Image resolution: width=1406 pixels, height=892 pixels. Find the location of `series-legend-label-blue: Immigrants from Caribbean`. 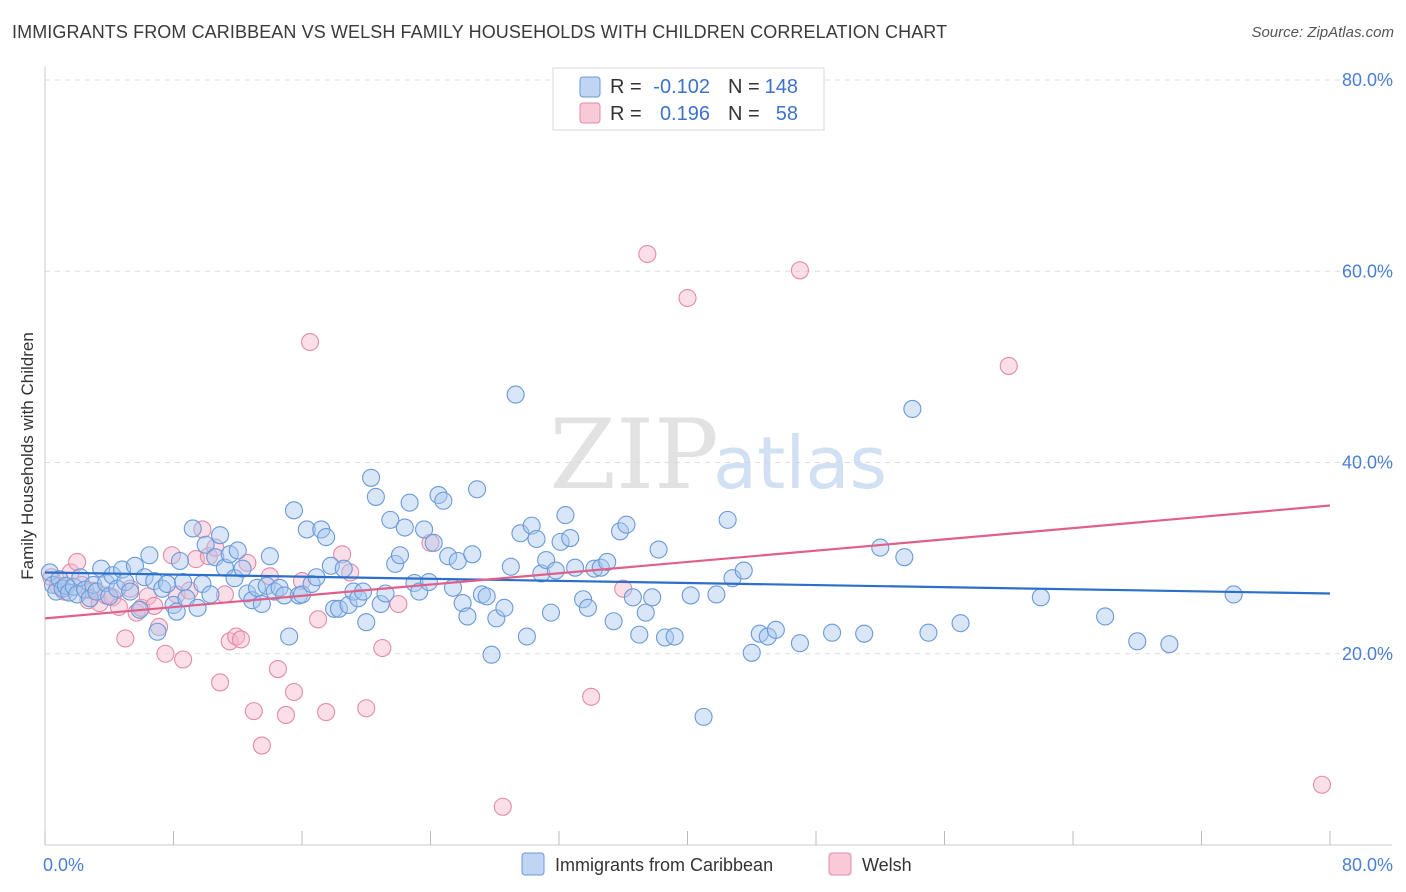

series-legend-label-blue: Immigrants from Caribbean is located at coordinates (664, 865).